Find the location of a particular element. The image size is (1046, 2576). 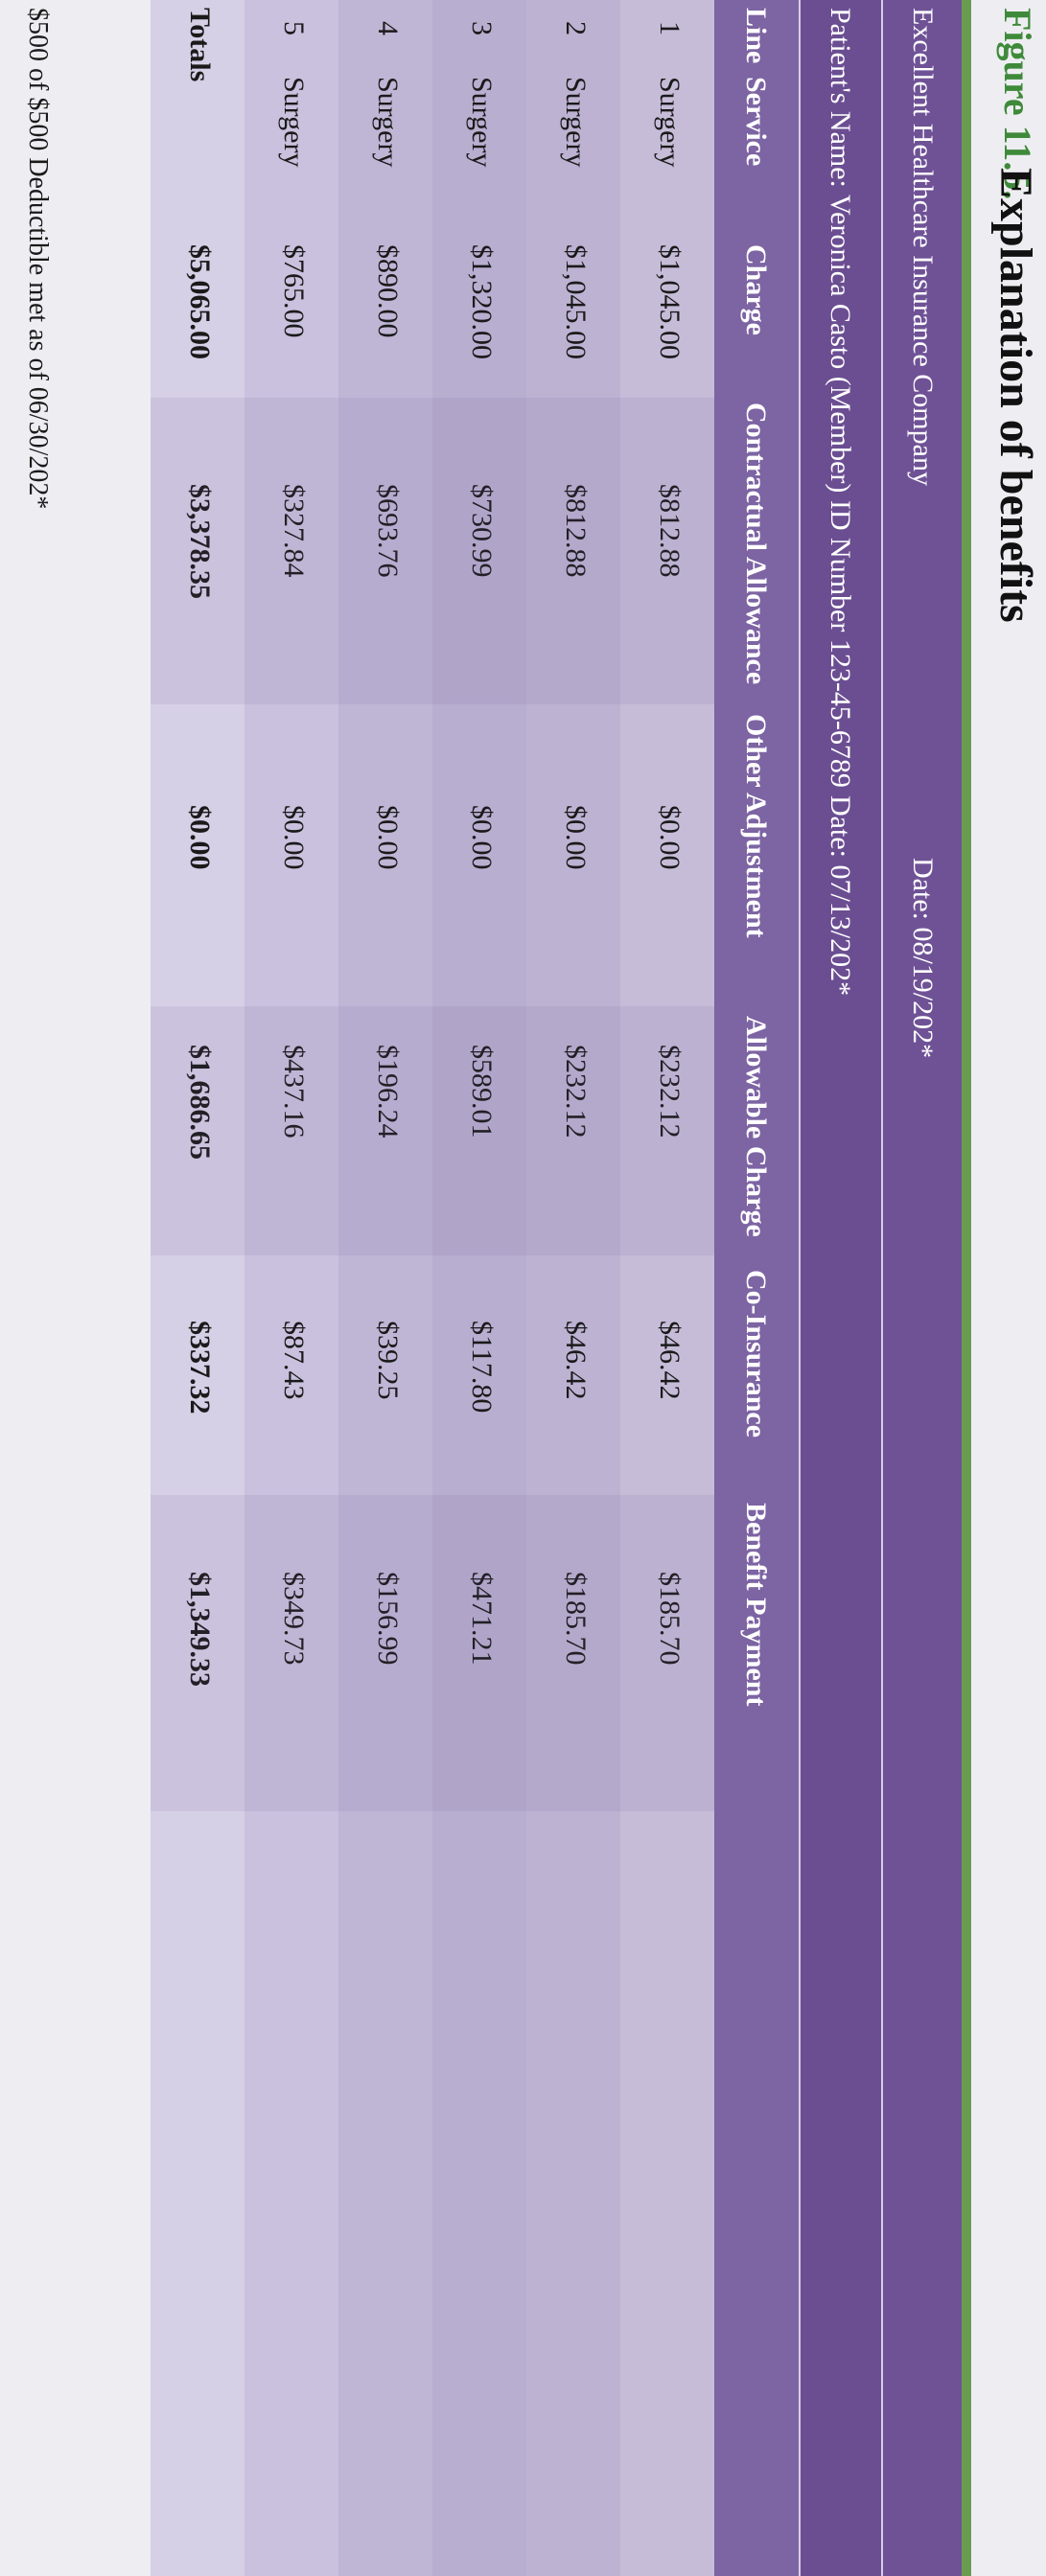

col-benefit-payment: Benefit Payment is located at coordinates (756, 1605).